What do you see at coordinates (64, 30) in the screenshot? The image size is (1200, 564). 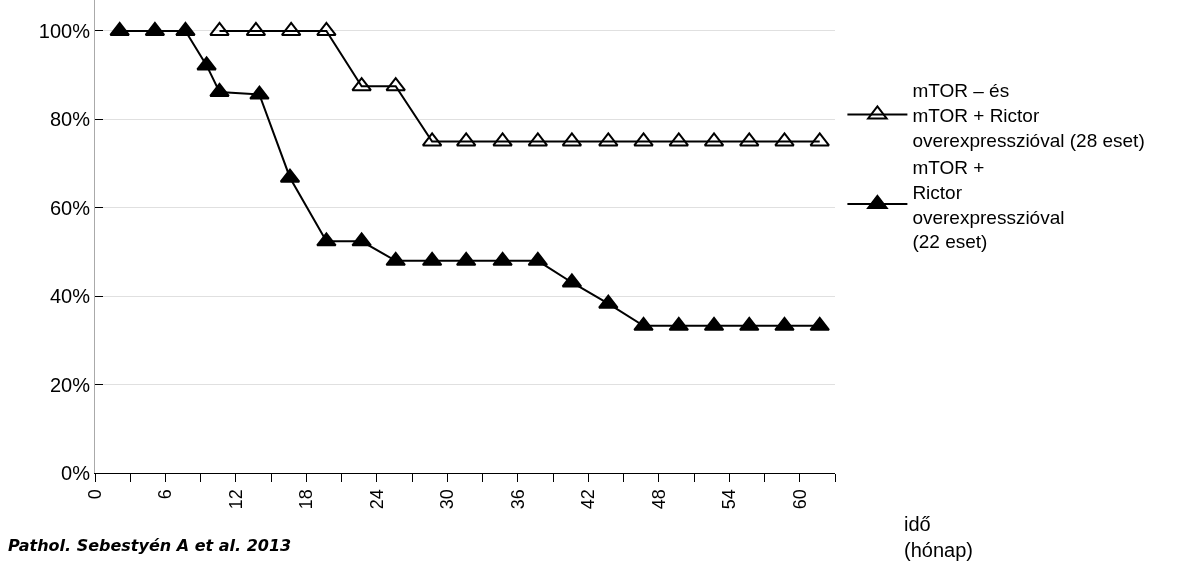 I see `y-tick-label: 100%` at bounding box center [64, 30].